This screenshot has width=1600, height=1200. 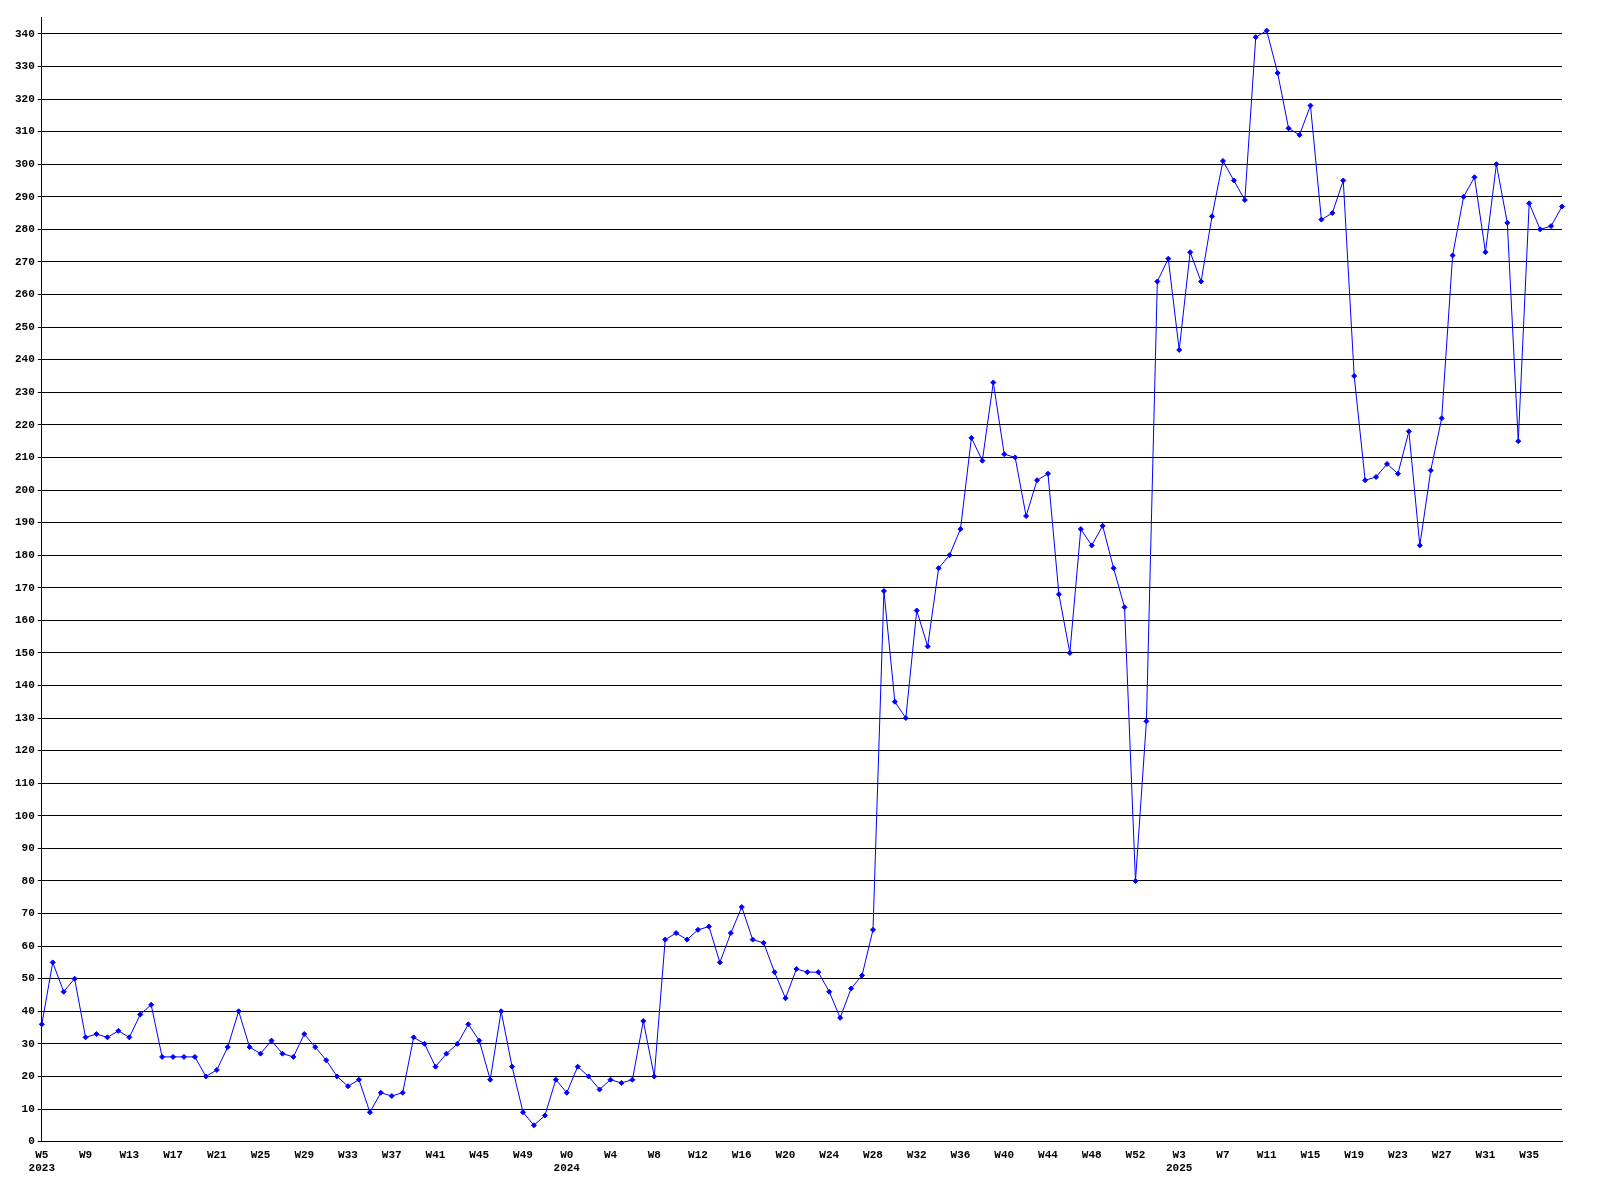 I want to click on x-tick-label: W7, so click(x=1223, y=1154).